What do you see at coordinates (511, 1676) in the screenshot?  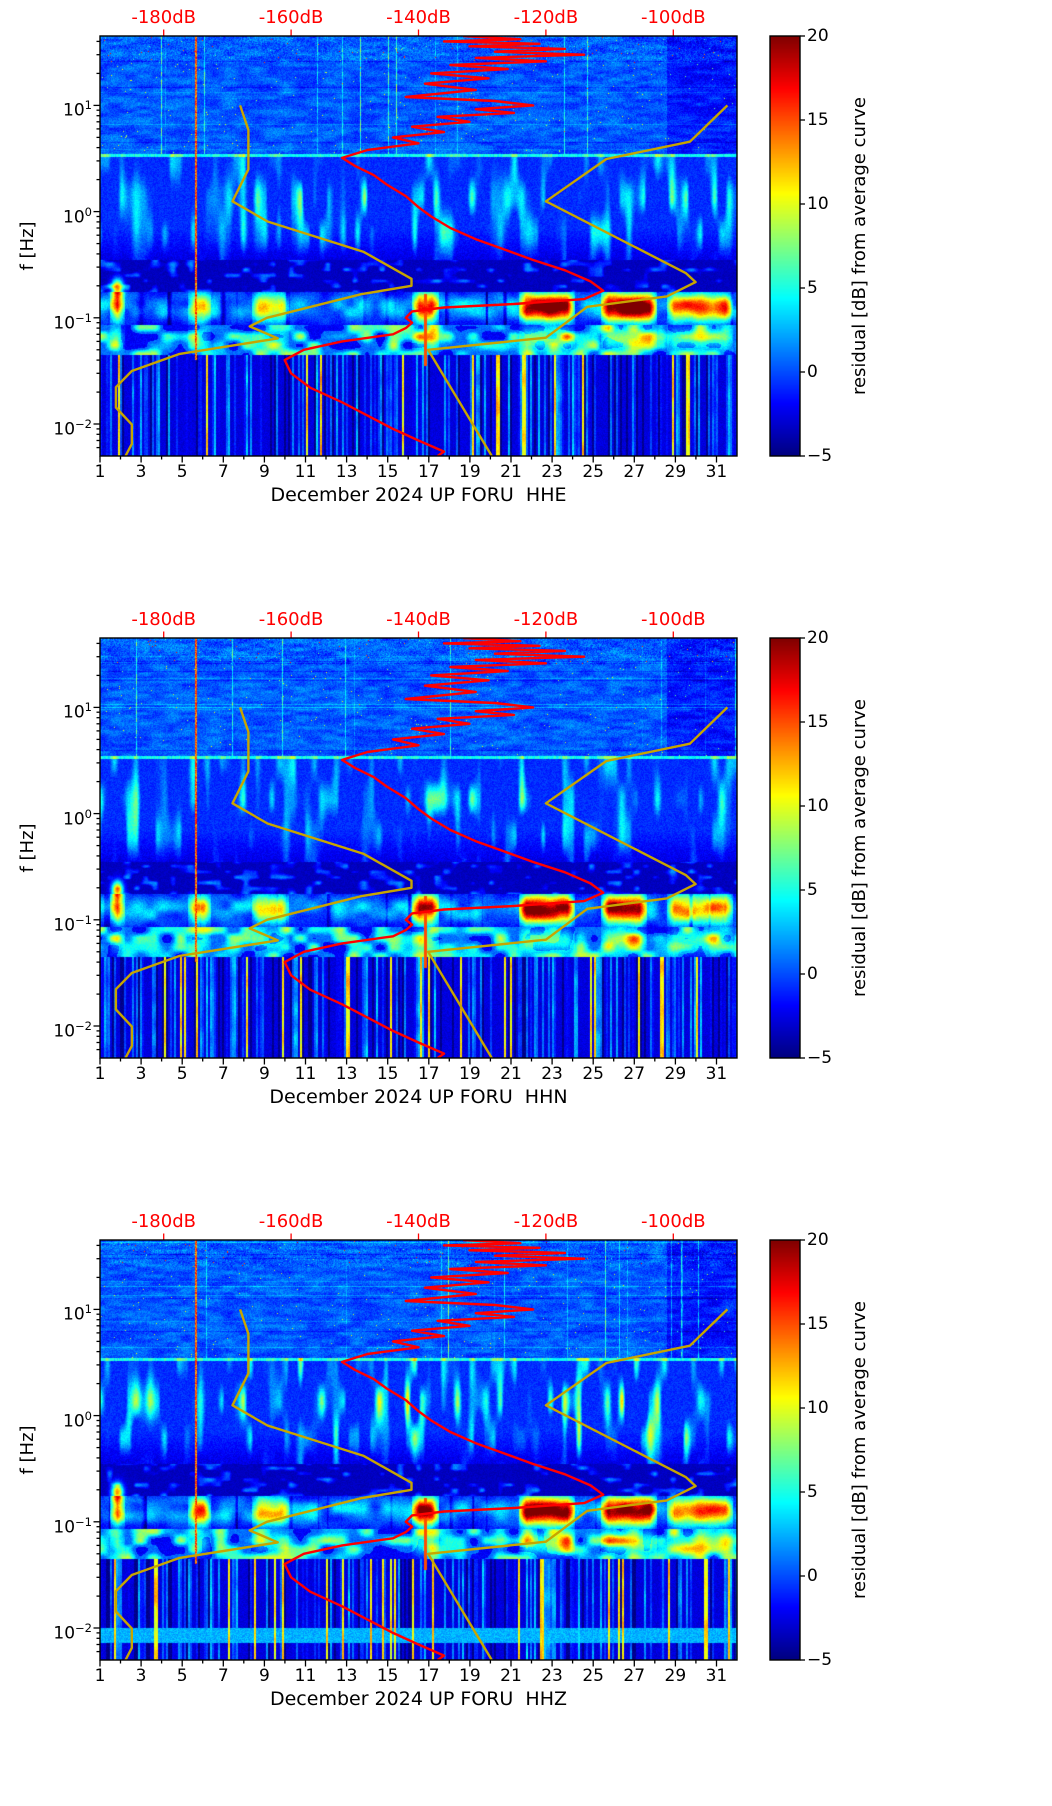 I see `x-tick-label: 21` at bounding box center [511, 1676].